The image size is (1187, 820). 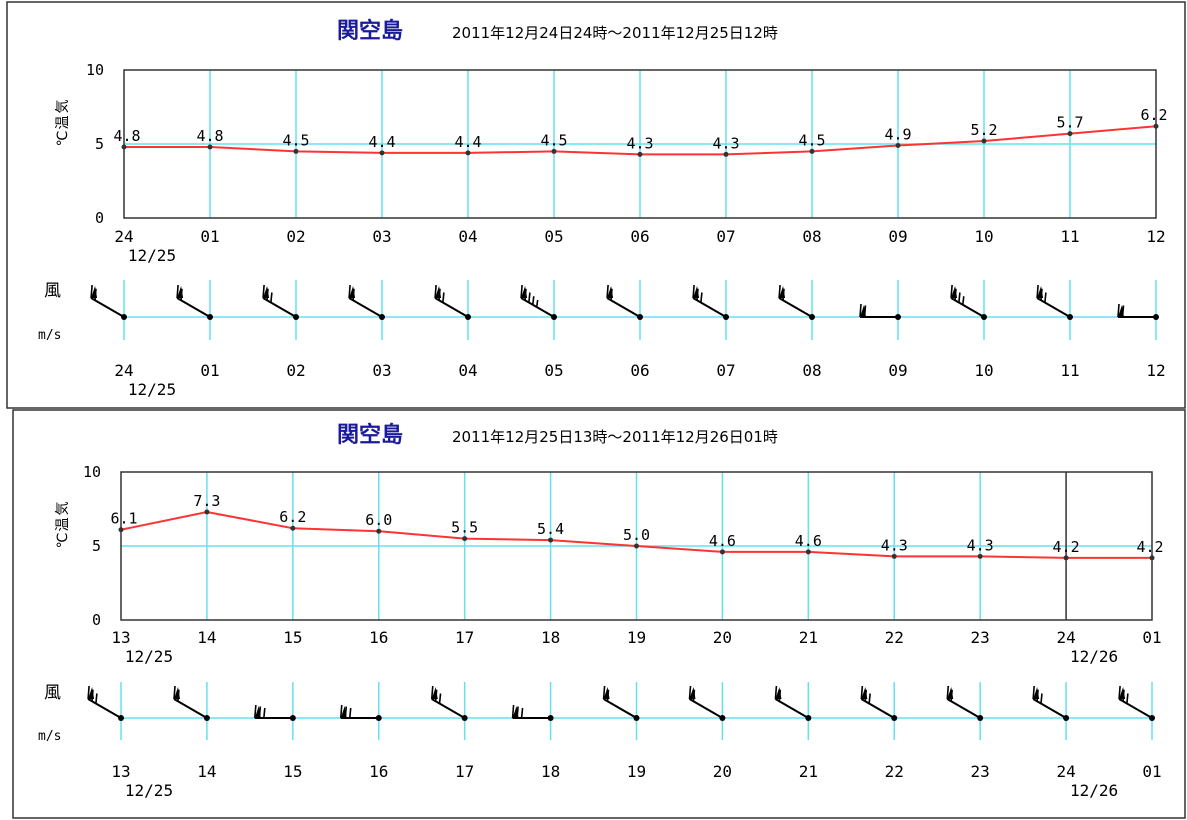 I want to click on wind-x-tick-label: 03, so click(x=381, y=370).